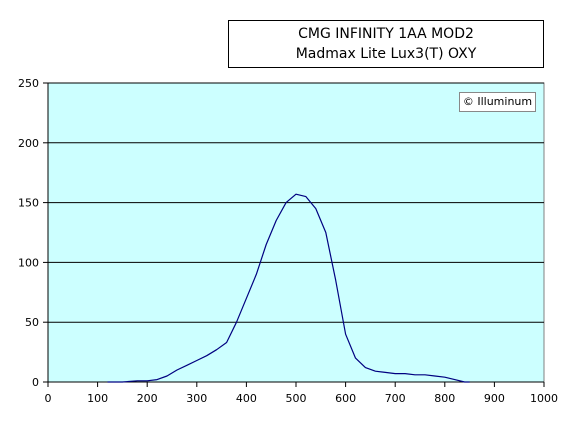 This screenshot has height=430, width=573. What do you see at coordinates (296, 398) in the screenshot?
I see `x-tick-label-500: 500` at bounding box center [296, 398].